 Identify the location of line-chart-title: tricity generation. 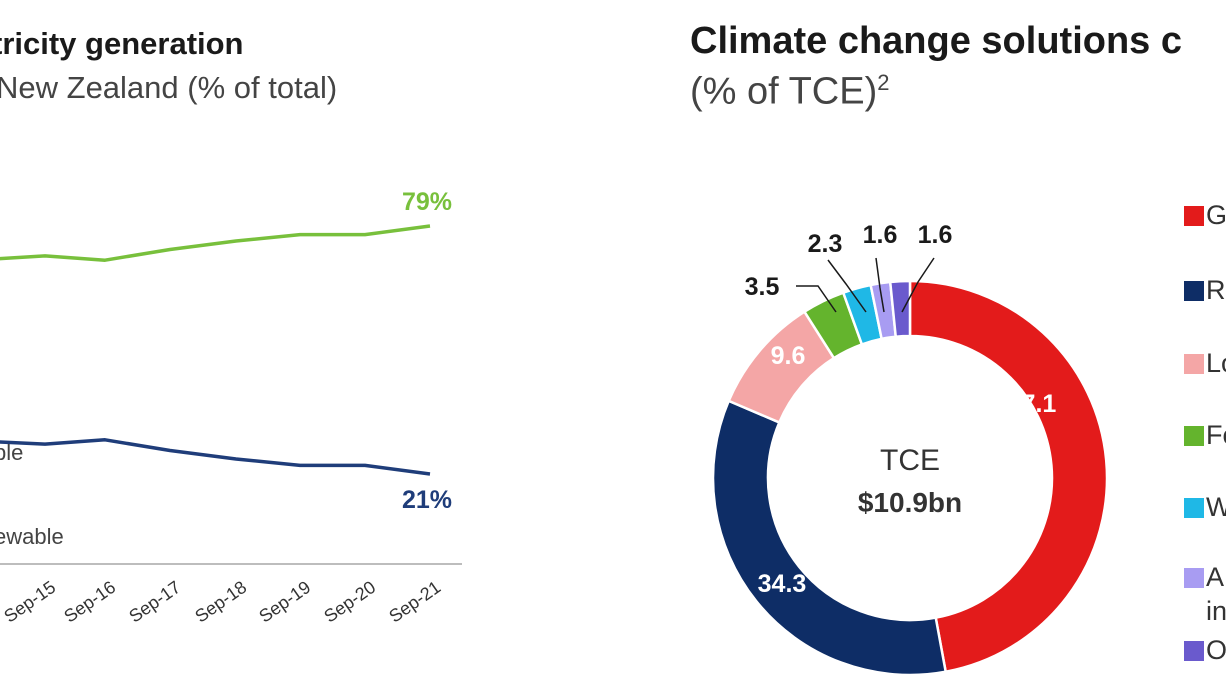
(122, 43).